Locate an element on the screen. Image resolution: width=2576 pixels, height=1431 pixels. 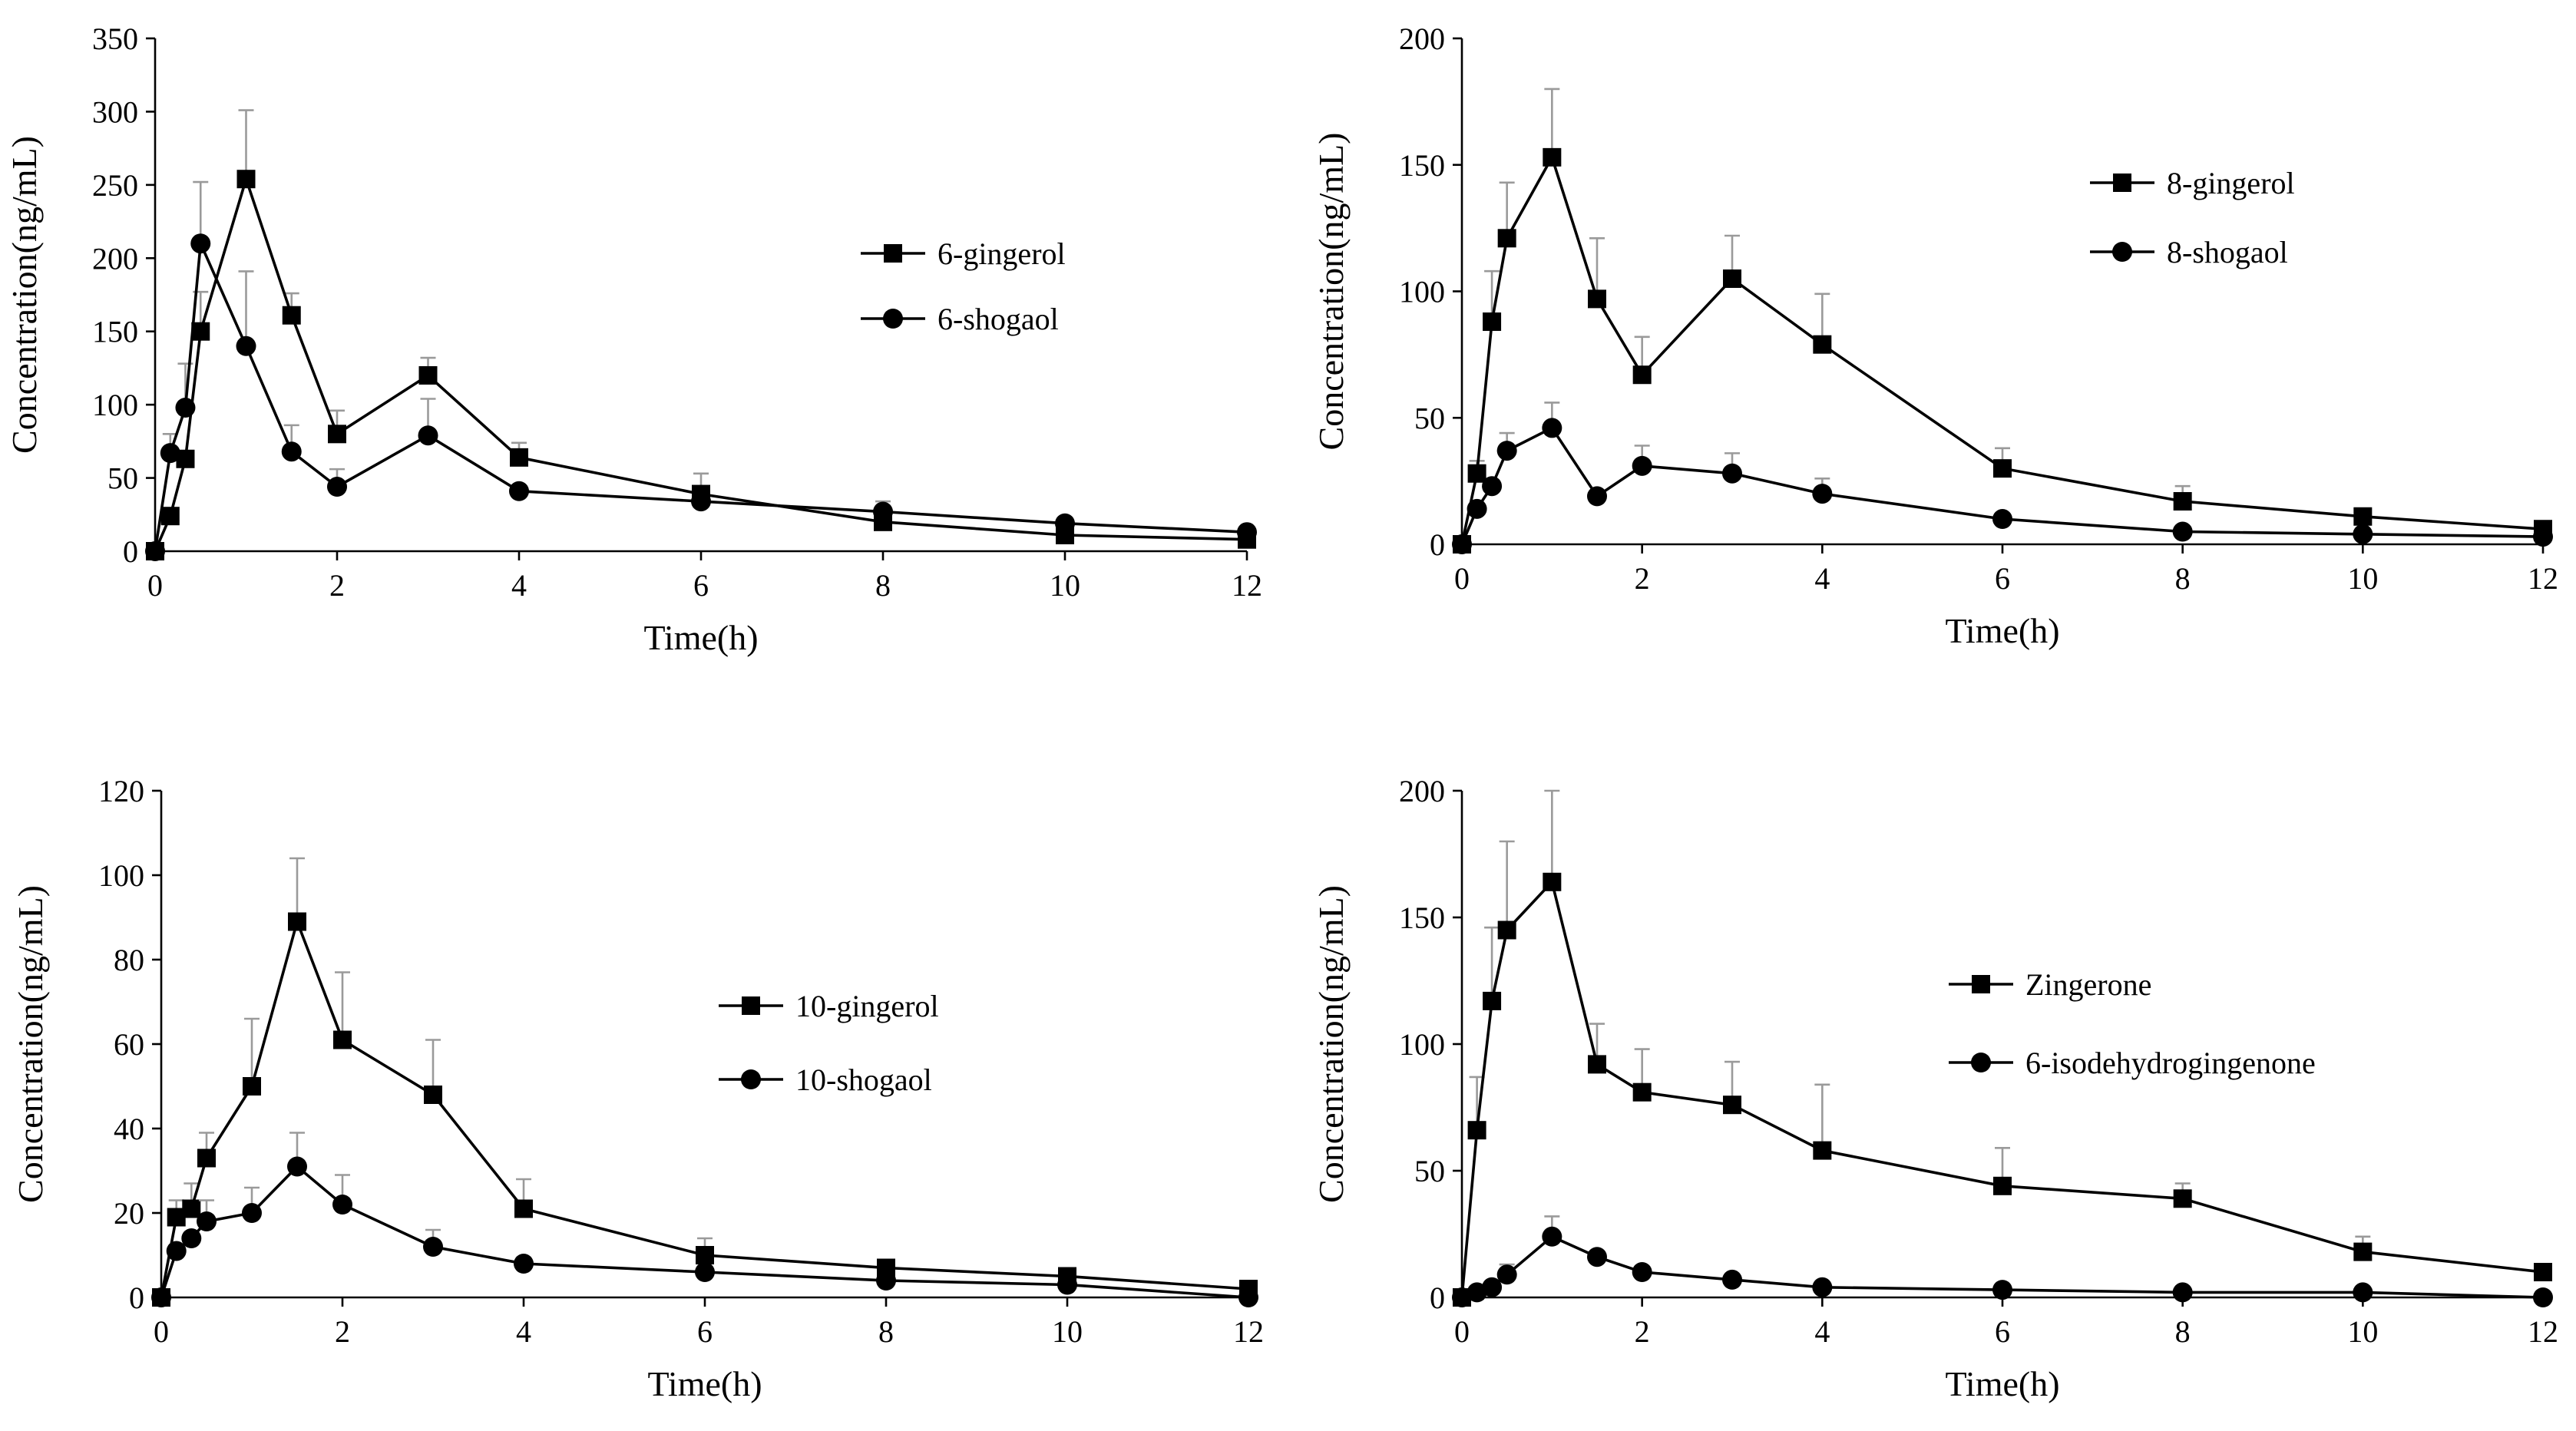
y-tick-label: 20 is located at coordinates (129, 1213).